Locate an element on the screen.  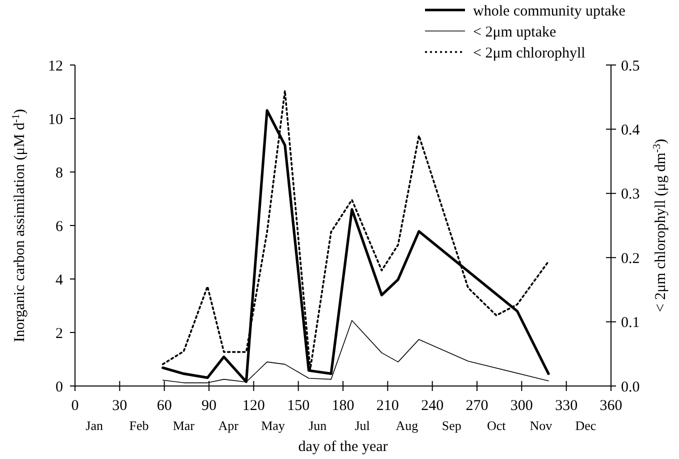
y-tick-label: 10 is located at coordinates (55, 120).